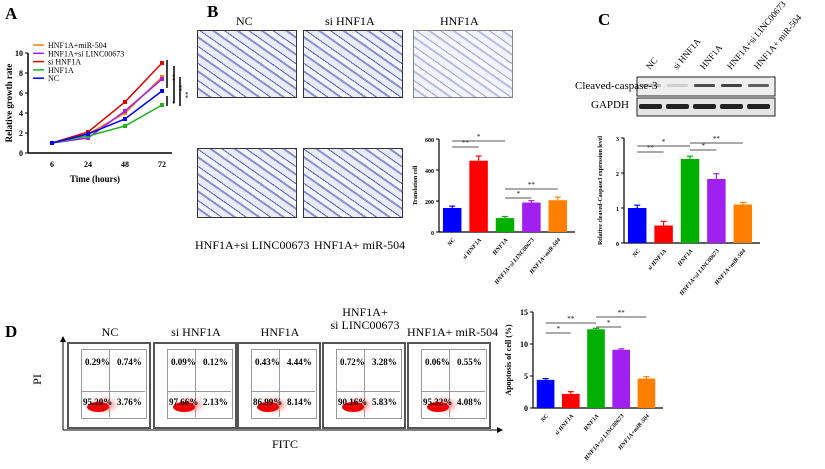  Describe the element at coordinates (429, 203) in the screenshot. I see `y-tick-label: 200` at that location.